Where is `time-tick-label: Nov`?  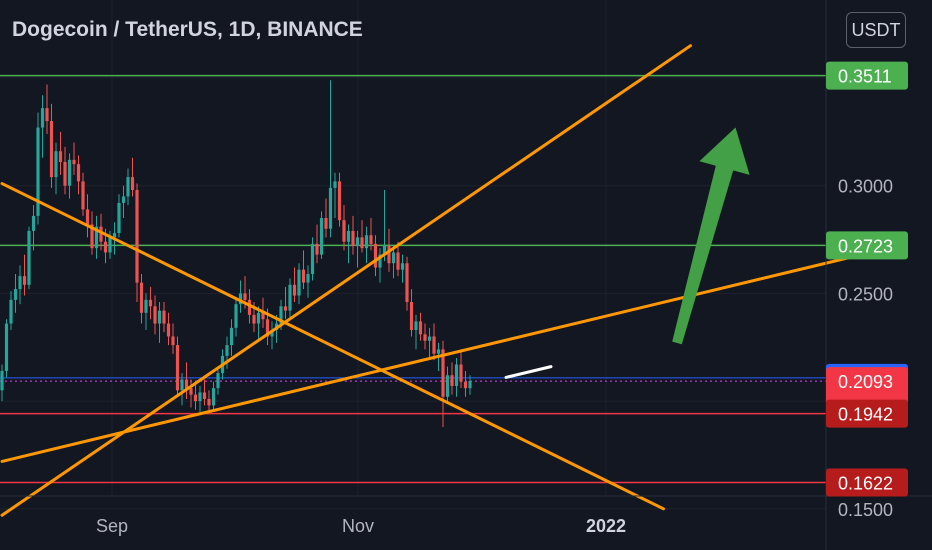 time-tick-label: Nov is located at coordinates (358, 526).